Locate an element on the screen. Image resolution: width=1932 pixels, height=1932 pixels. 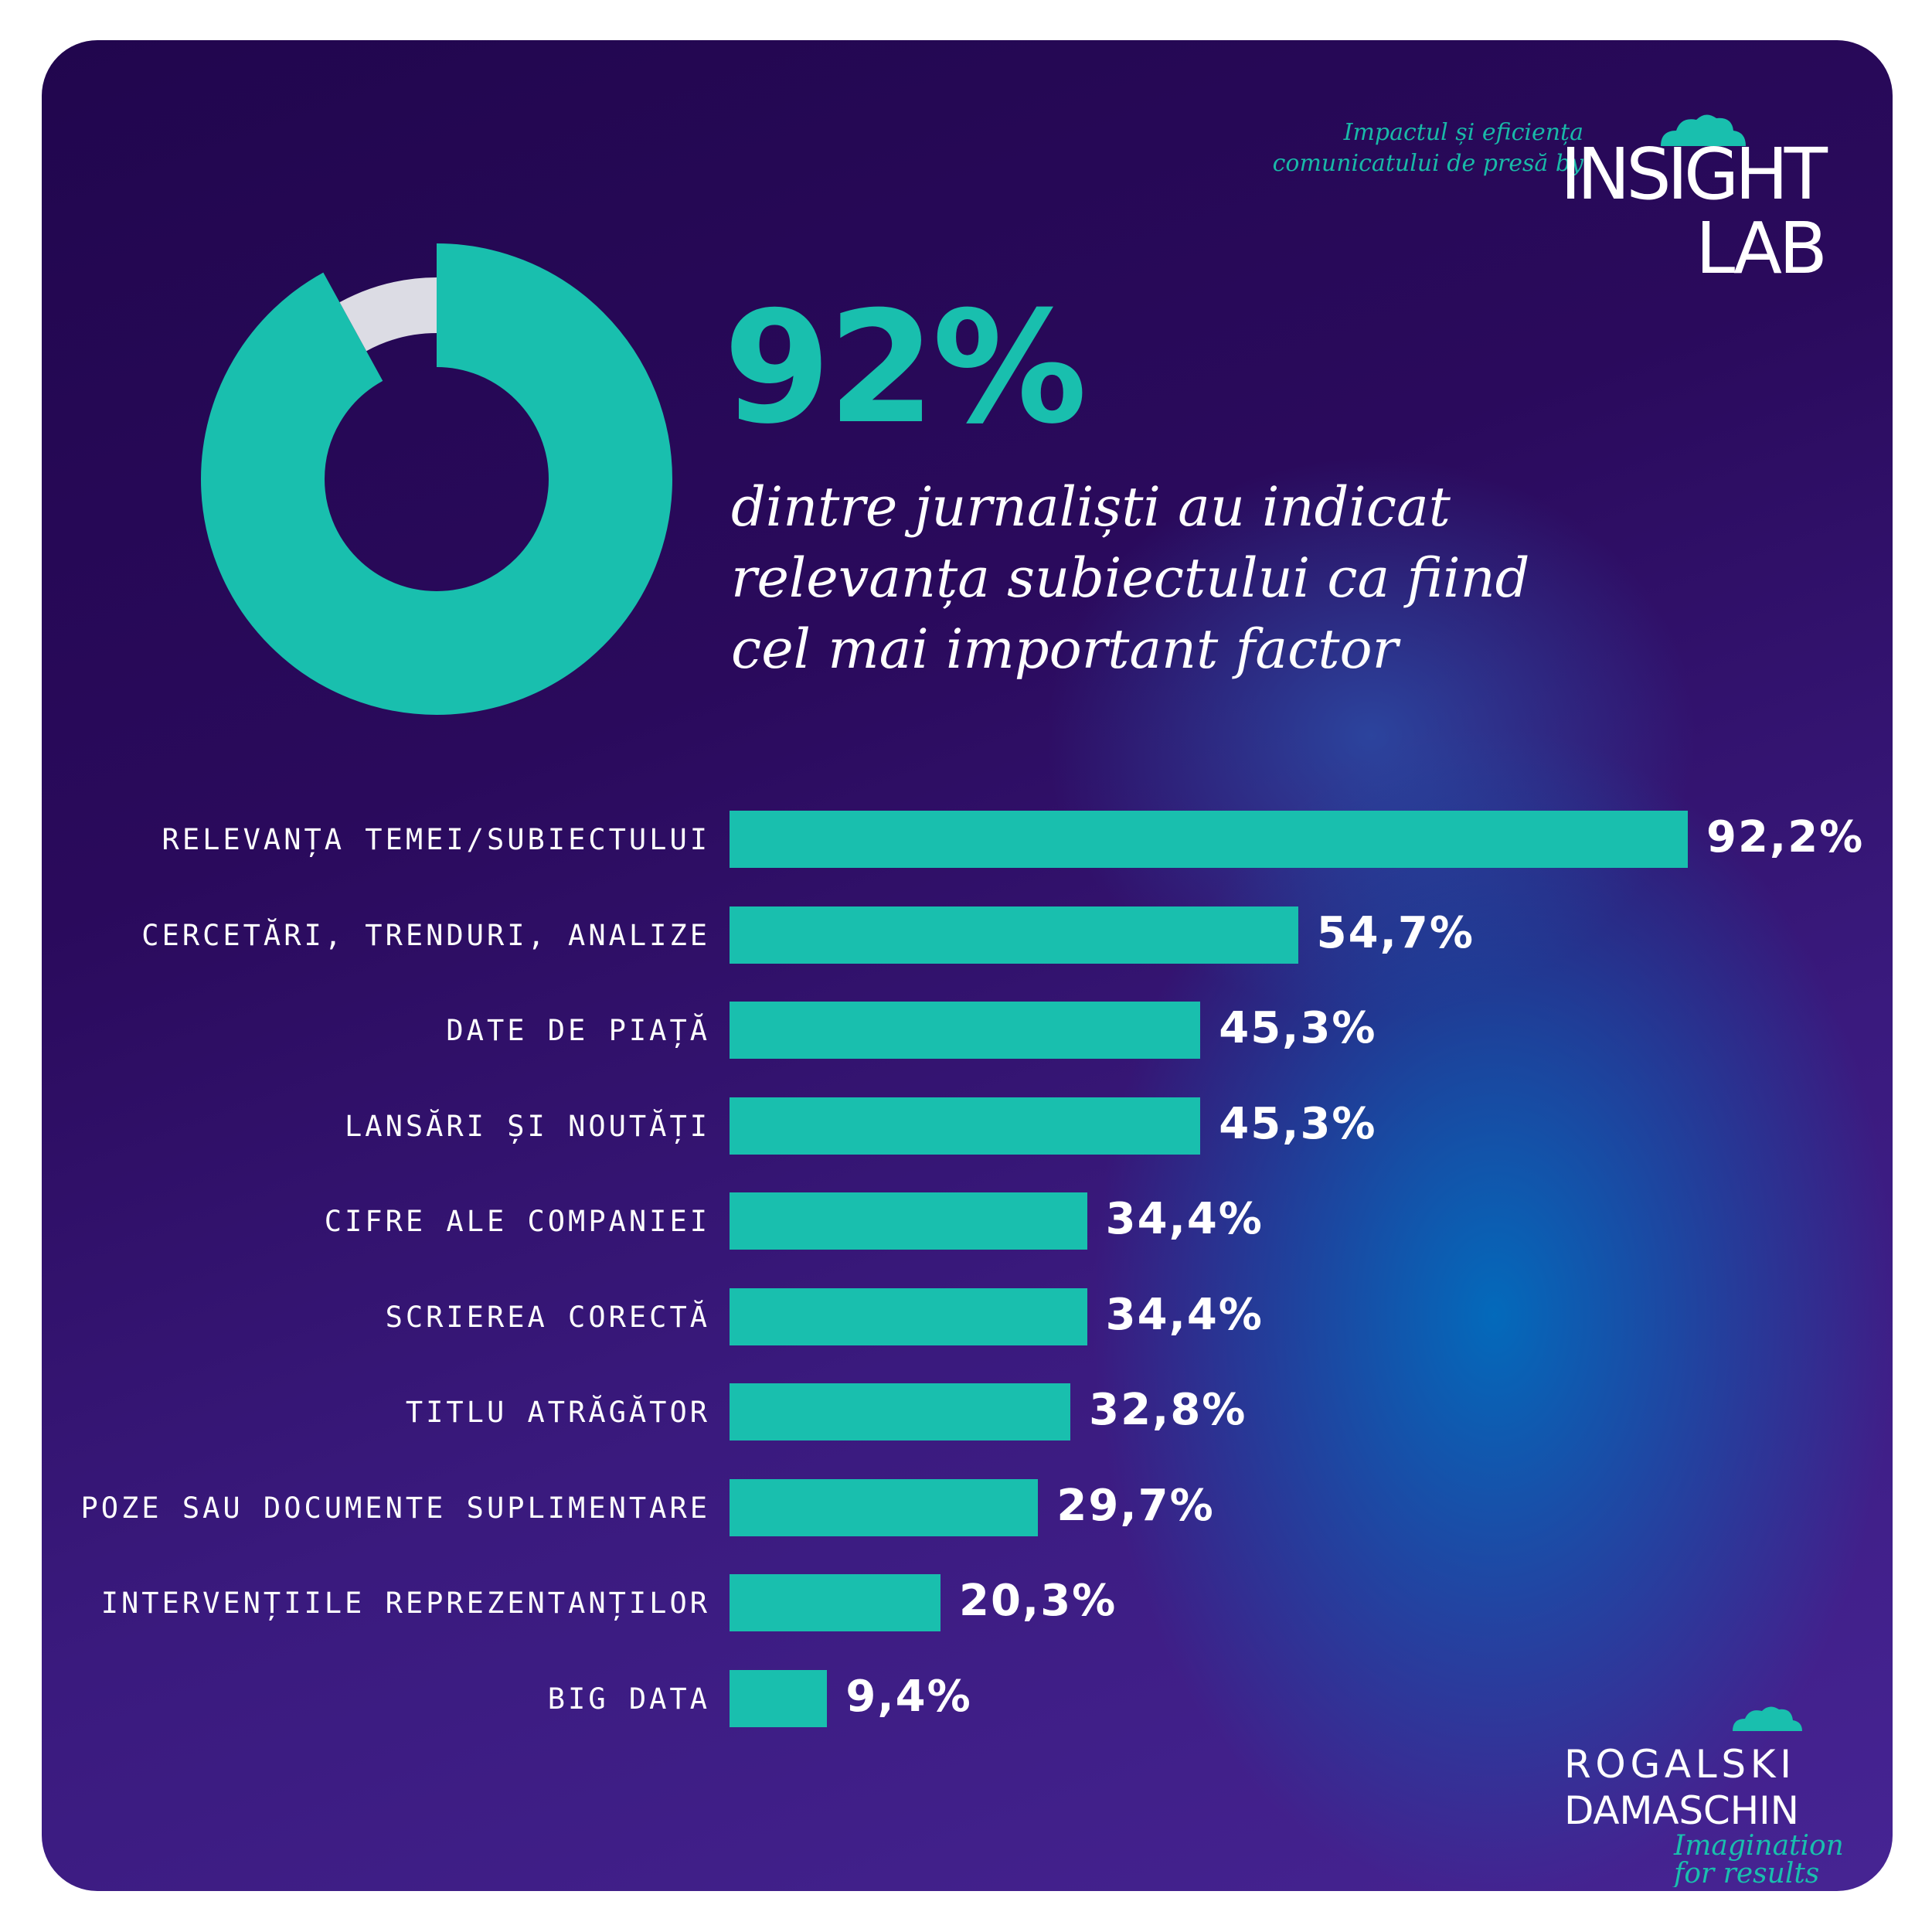
header-tagline-line2: comunicatului de presă by is located at coordinates (1427, 163).